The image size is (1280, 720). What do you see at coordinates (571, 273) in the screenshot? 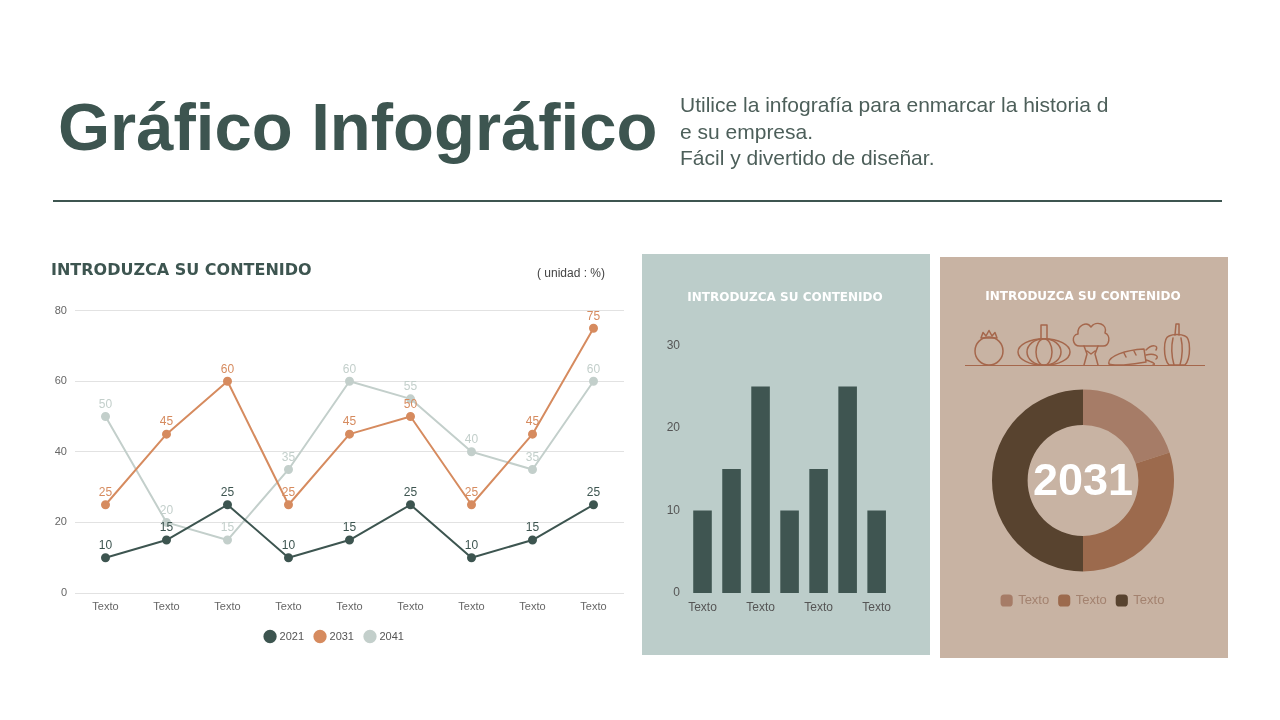
I see `text: ( unidad : %)` at bounding box center [571, 273].